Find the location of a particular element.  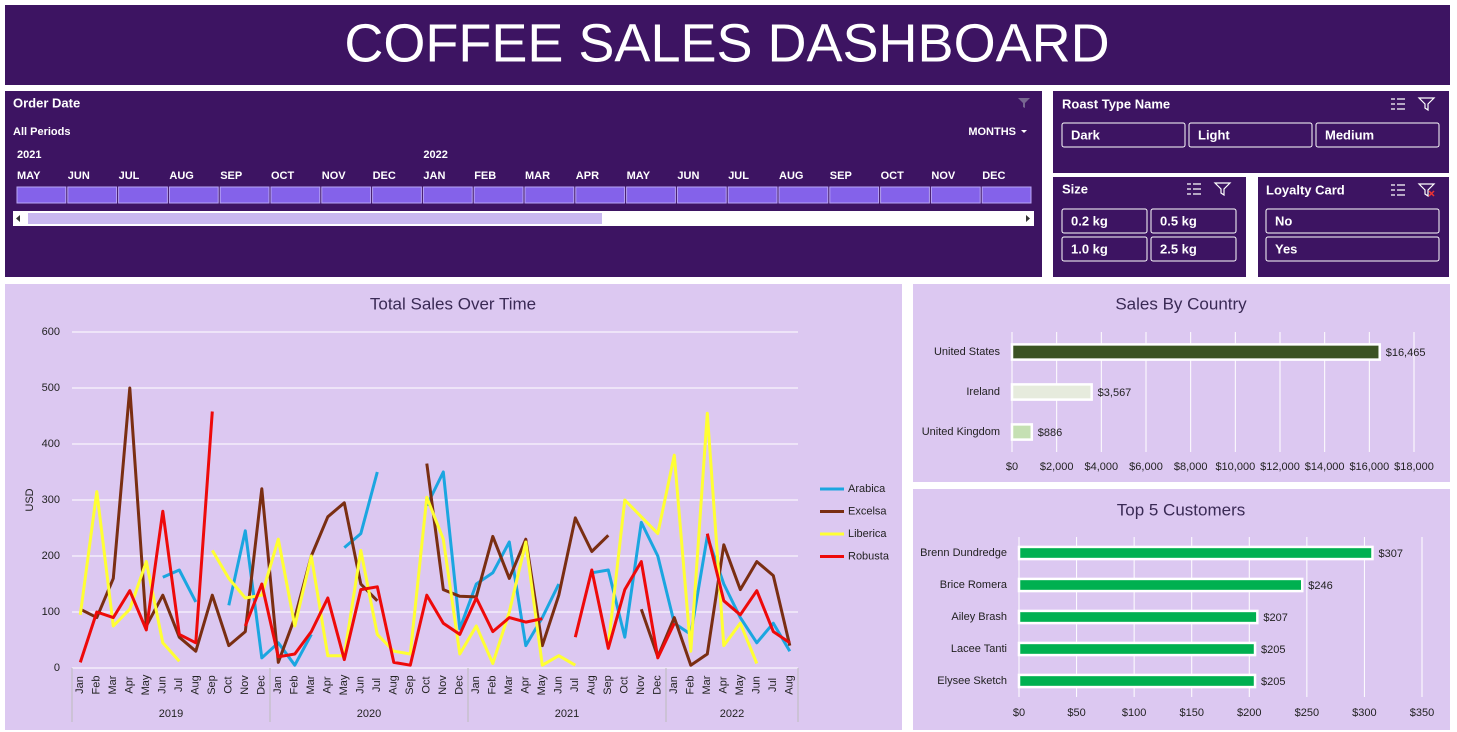

x-tick-label: $2,000 is located at coordinates (1057, 467).